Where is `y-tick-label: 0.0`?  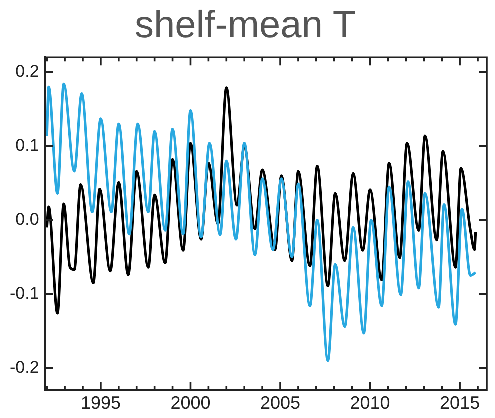
y-tick-label: 0.0 is located at coordinates (28, 219).